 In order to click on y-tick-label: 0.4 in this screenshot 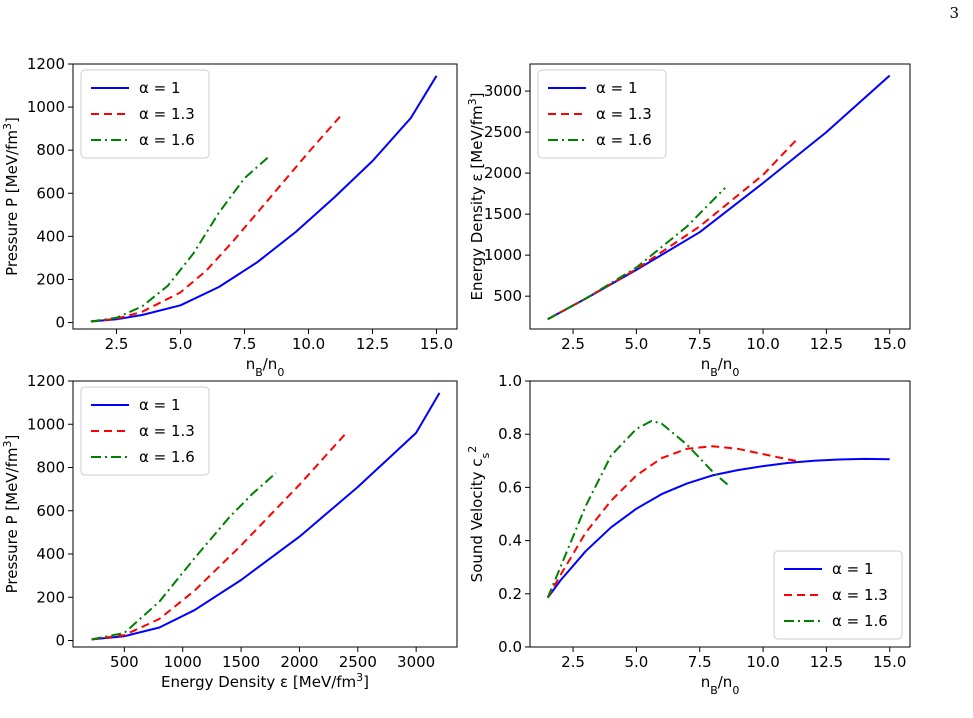, I will do `click(510, 541)`.